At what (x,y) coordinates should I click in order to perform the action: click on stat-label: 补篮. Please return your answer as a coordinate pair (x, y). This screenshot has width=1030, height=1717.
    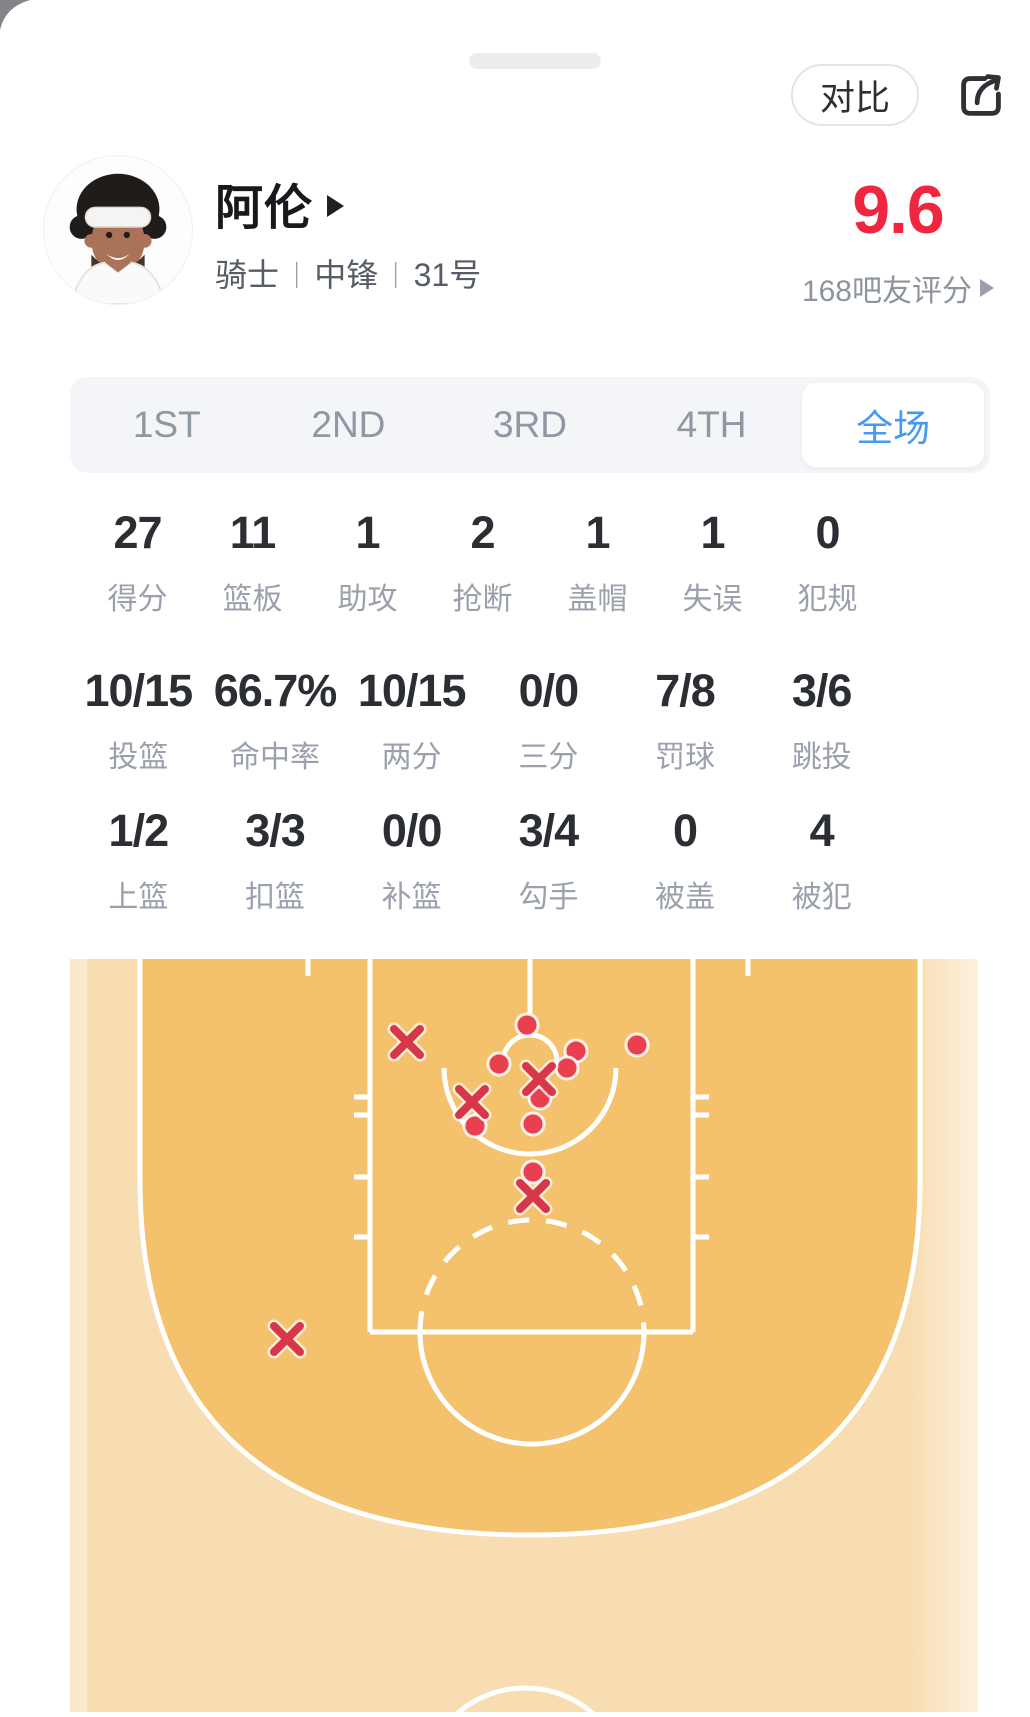
    Looking at the image, I should click on (411, 897).